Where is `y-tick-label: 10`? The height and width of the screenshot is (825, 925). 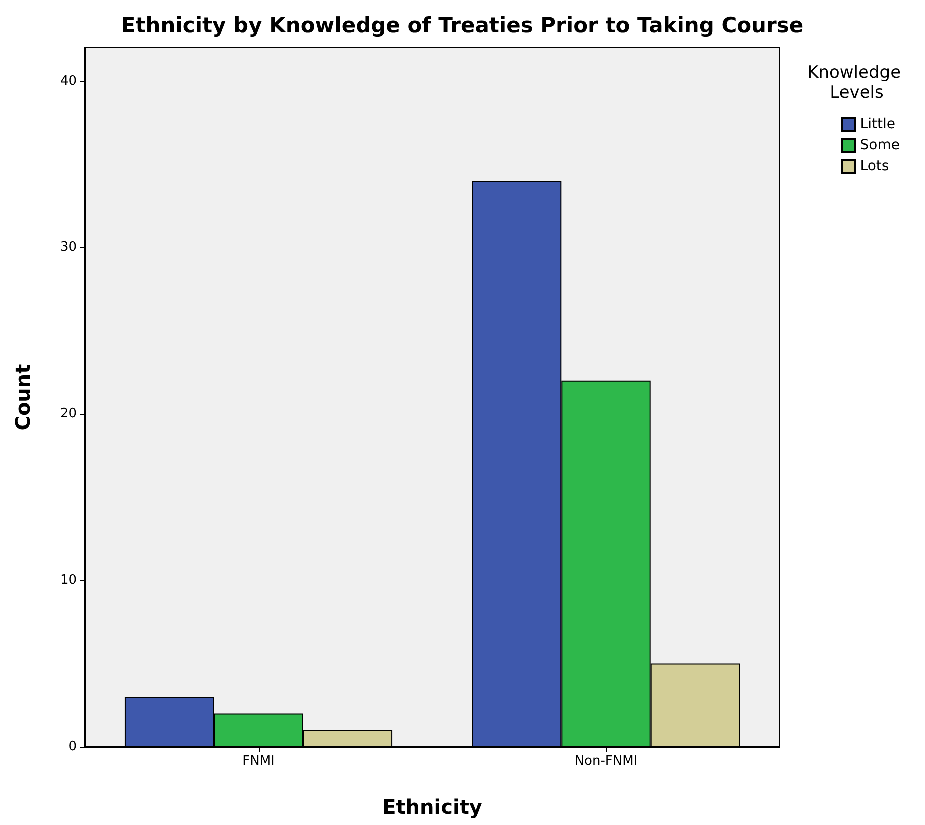 y-tick-label: 10 is located at coordinates (68, 580).